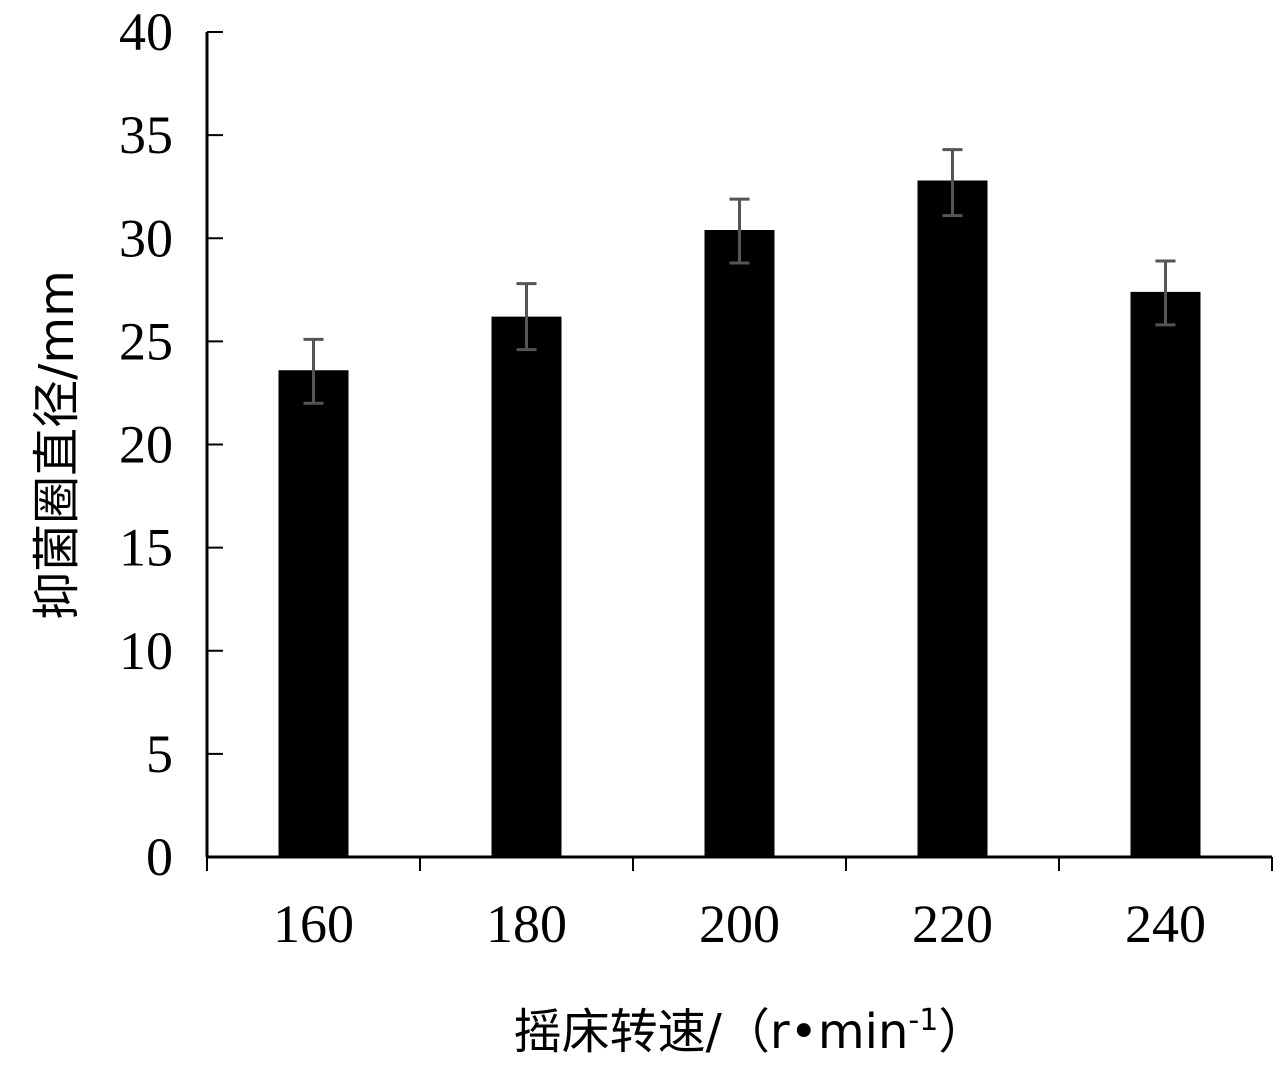 The image size is (1274, 1068). What do you see at coordinates (159, 857) in the screenshot?
I see `y-tick-label: 0` at bounding box center [159, 857].